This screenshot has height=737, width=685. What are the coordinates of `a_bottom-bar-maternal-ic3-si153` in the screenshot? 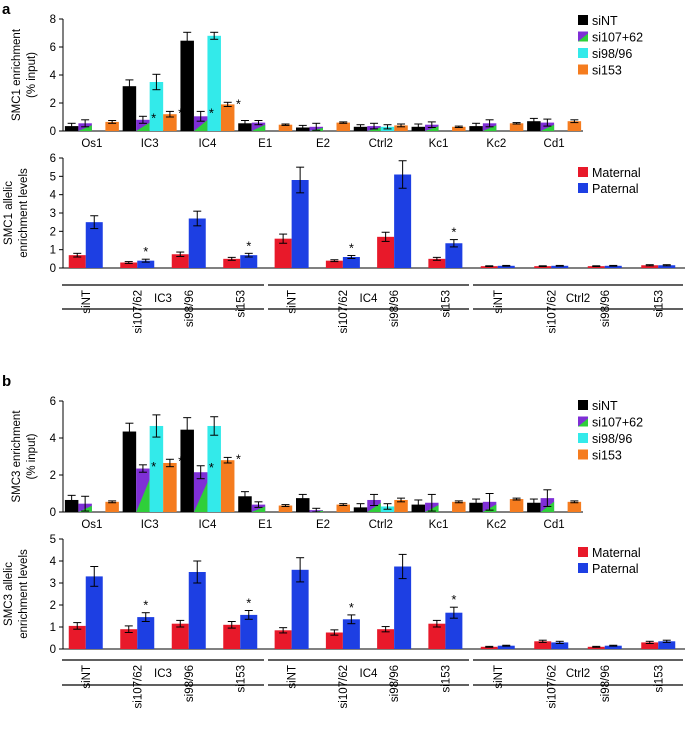 It's located at (232, 263).